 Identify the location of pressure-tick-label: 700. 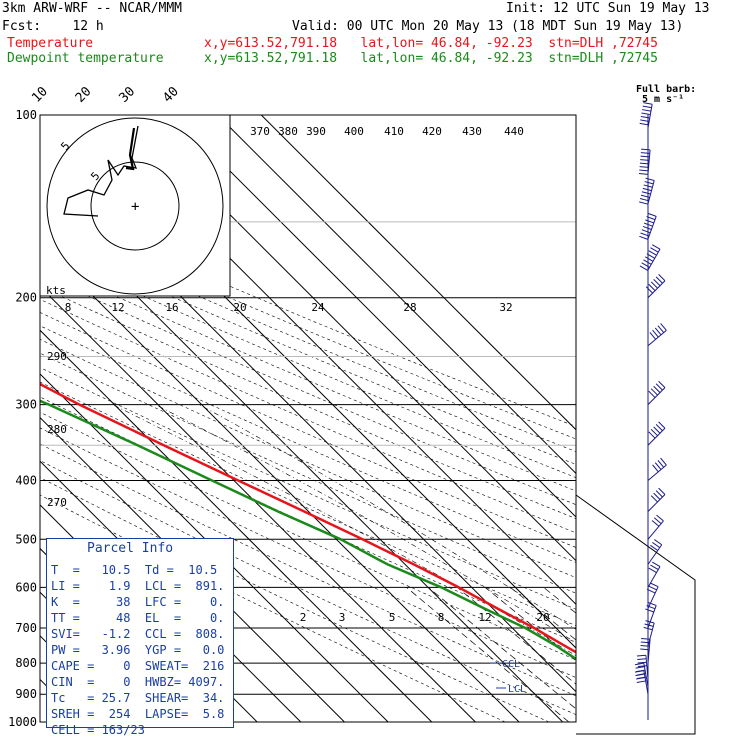
(26, 628).